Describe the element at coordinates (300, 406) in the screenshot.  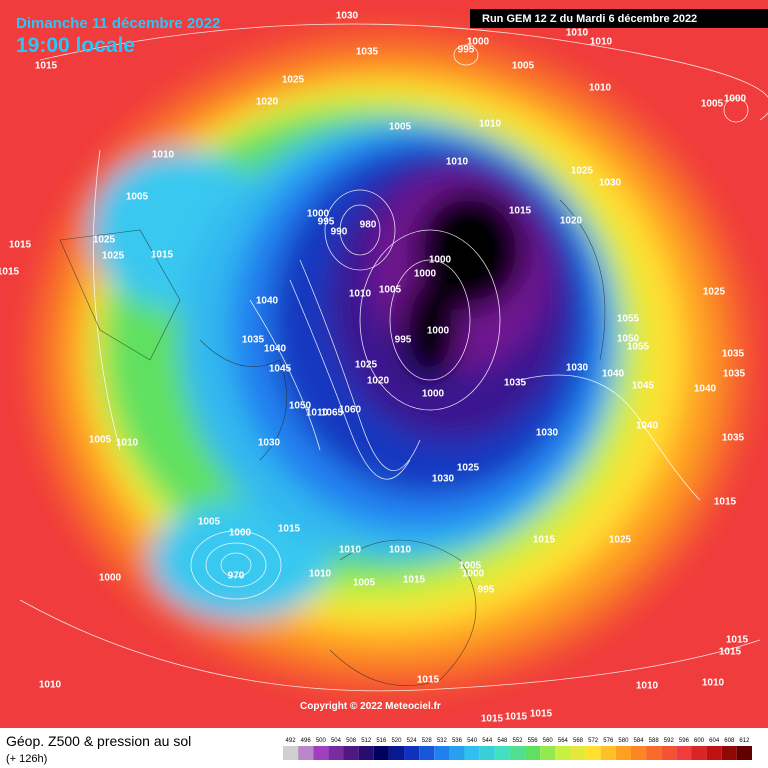
I see `pressure-label: 1050` at that location.